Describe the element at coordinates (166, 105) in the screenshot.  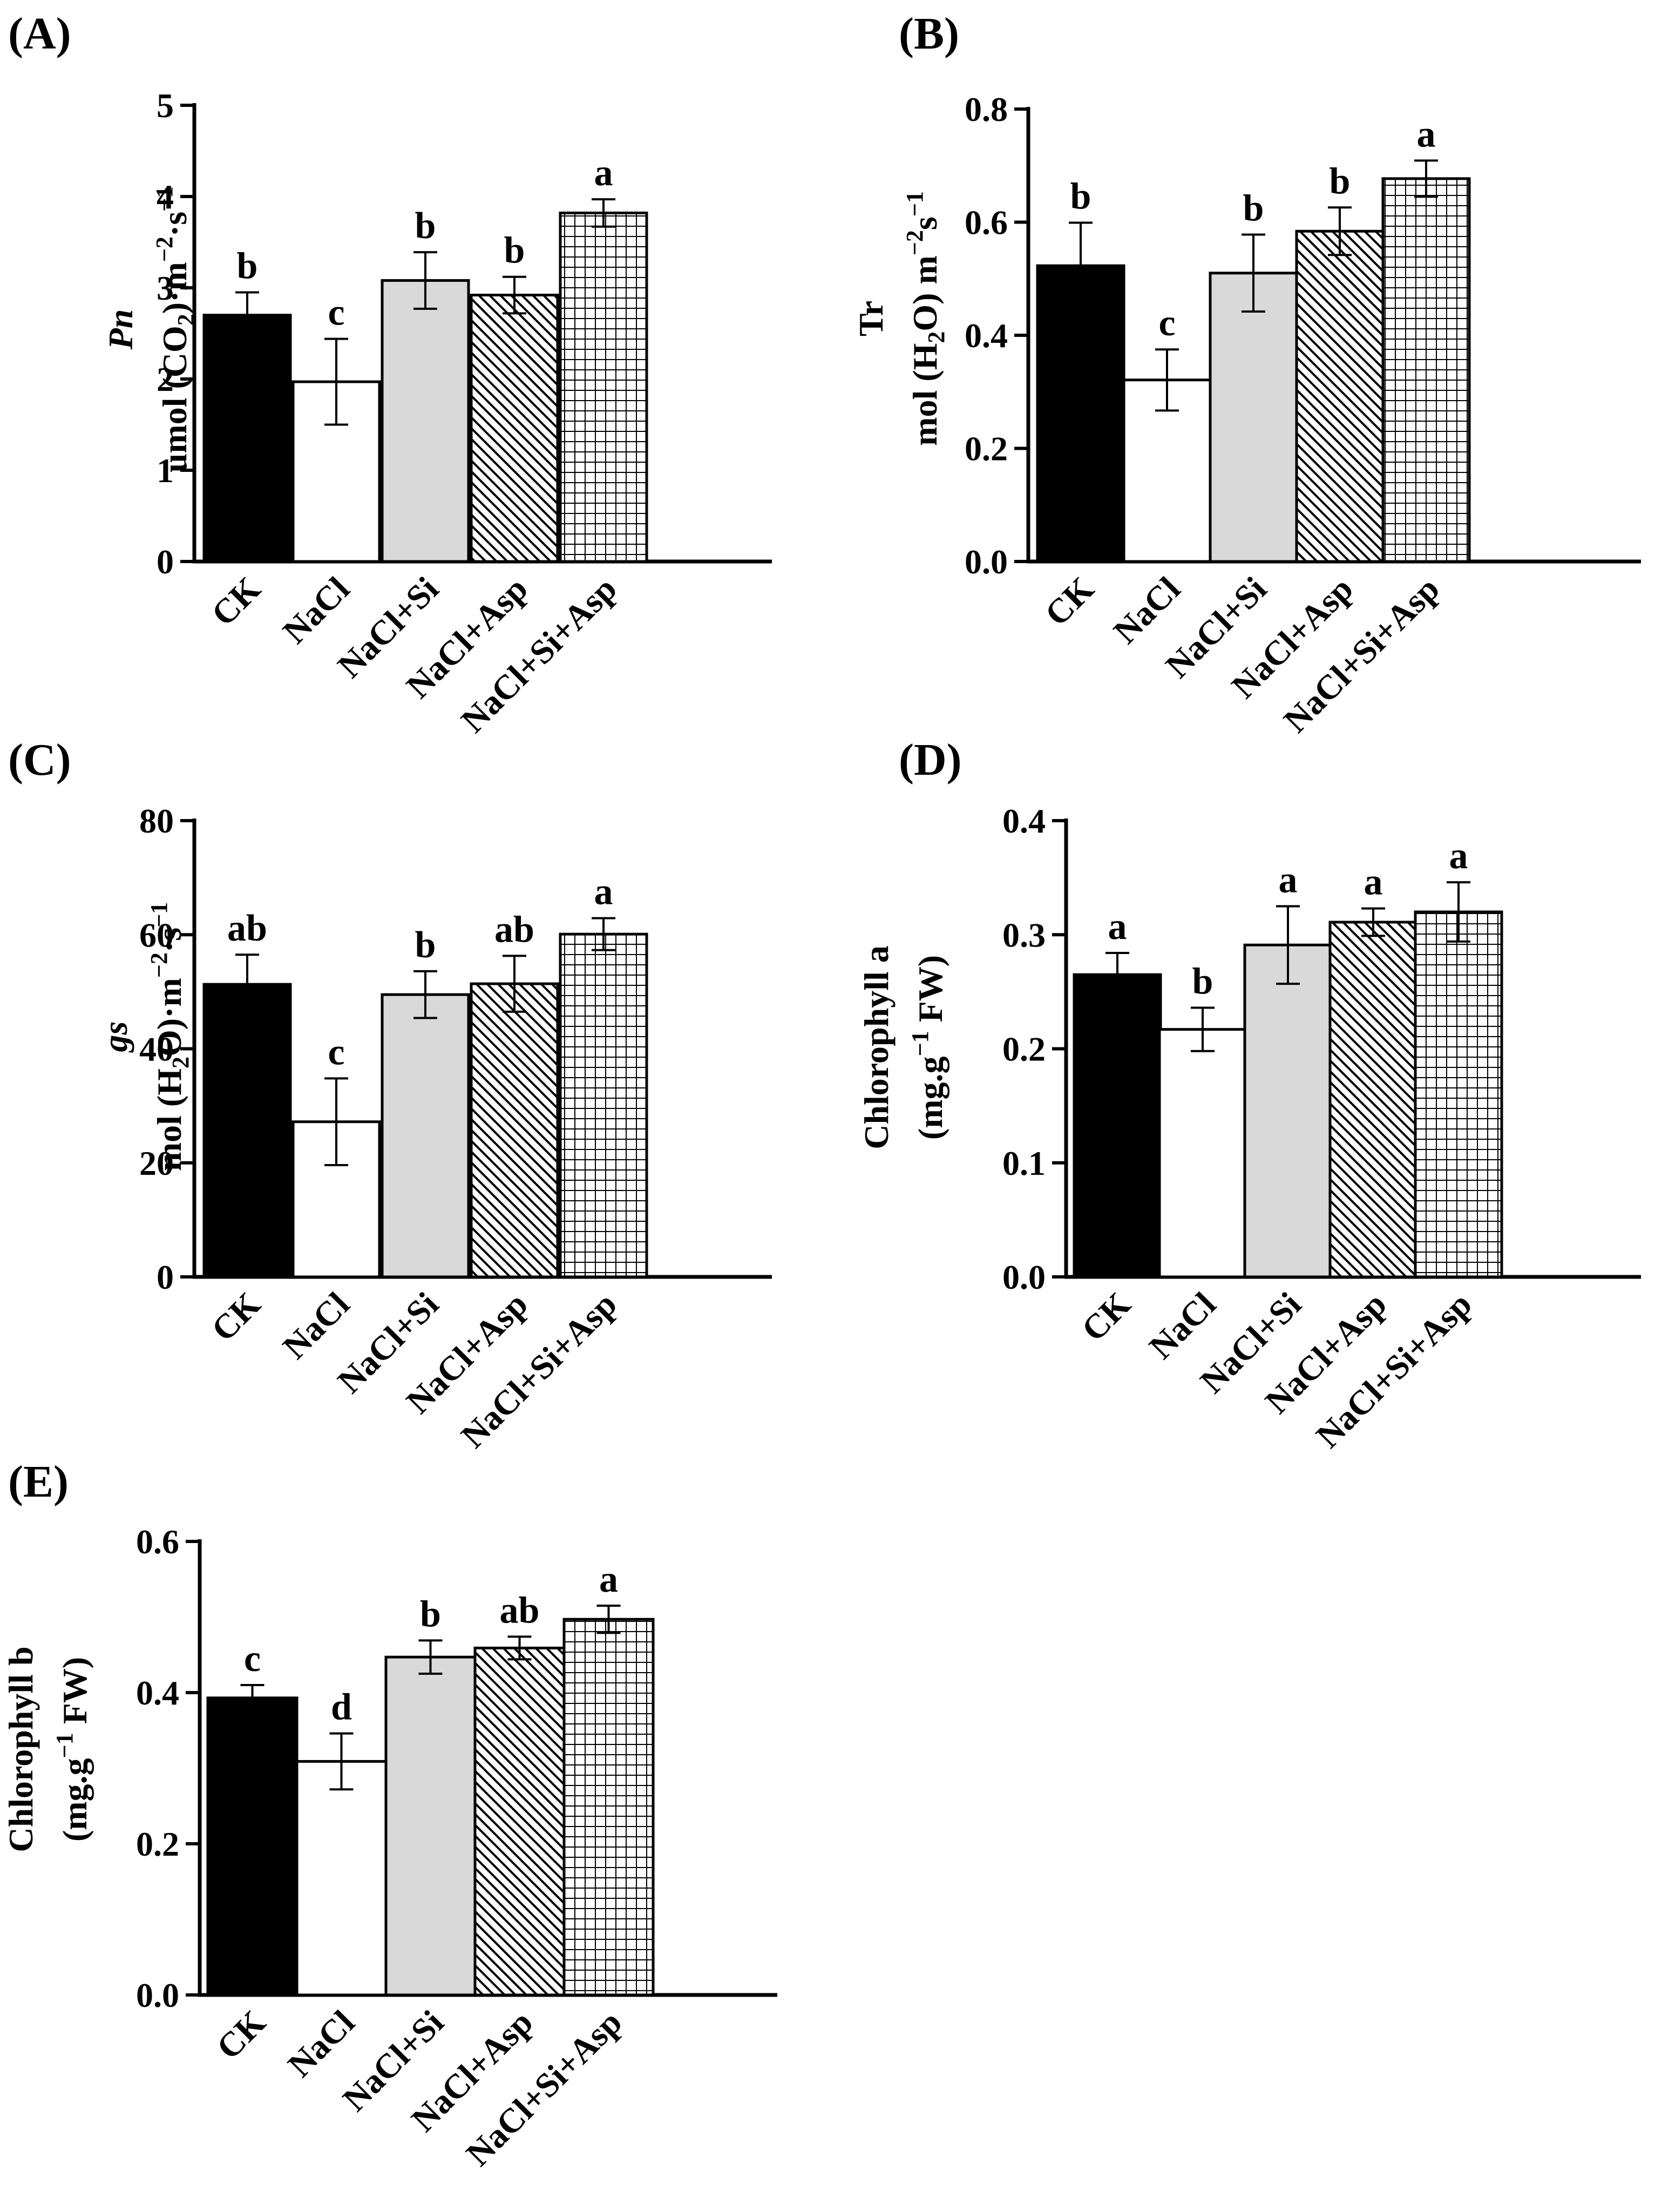
I see `y-tick-label: 5` at that location.